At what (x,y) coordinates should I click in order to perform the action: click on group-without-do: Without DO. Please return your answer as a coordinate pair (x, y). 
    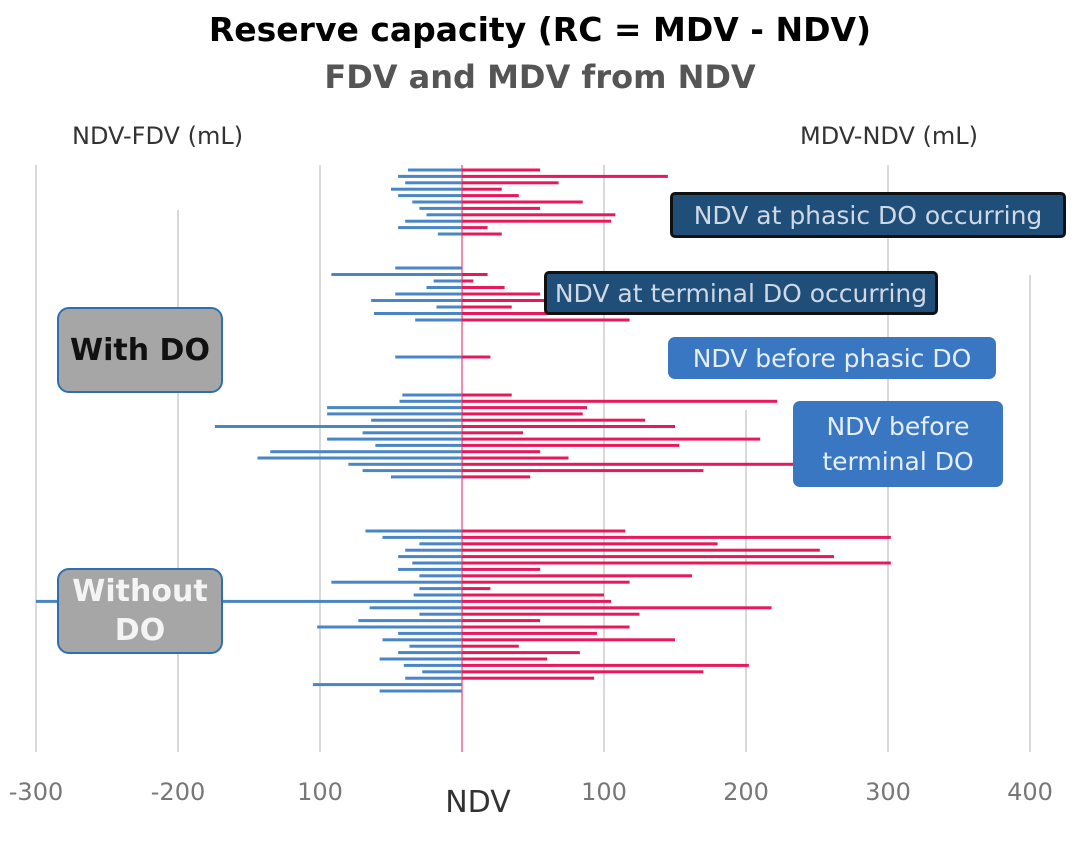
    Looking at the image, I should click on (140, 611).